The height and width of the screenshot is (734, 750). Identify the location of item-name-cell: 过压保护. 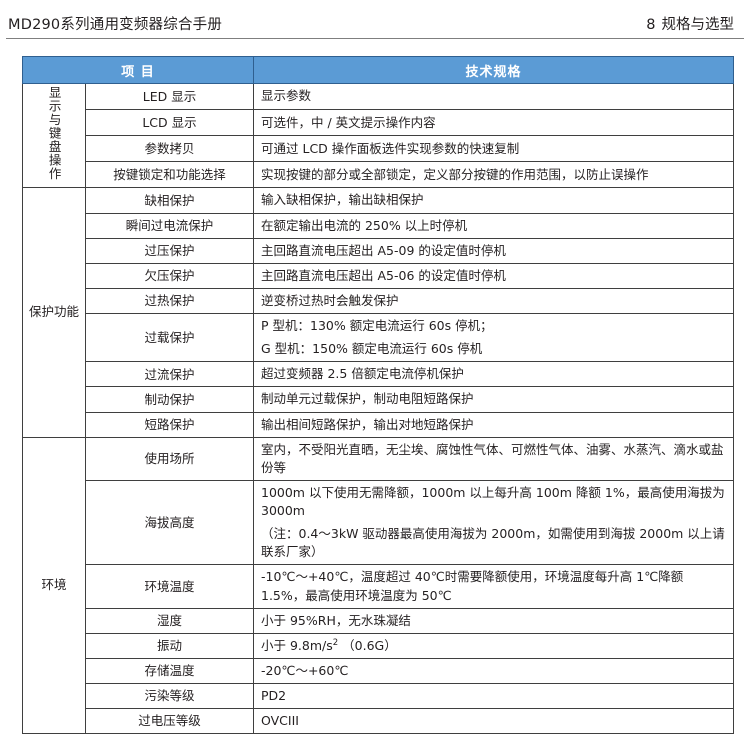
(169, 250).